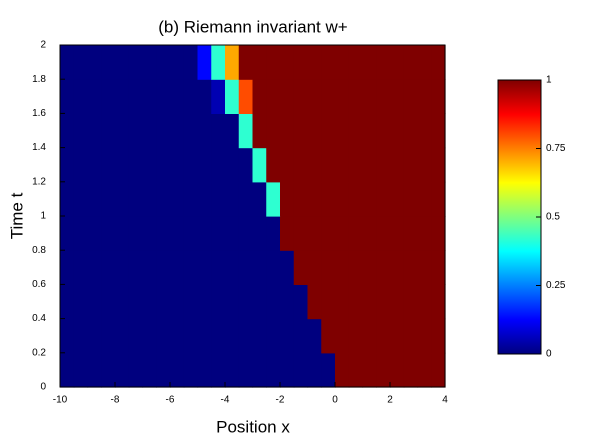 Image resolution: width=589 pixels, height=446 pixels. I want to click on y-tick-label: 1.4, so click(39, 147).